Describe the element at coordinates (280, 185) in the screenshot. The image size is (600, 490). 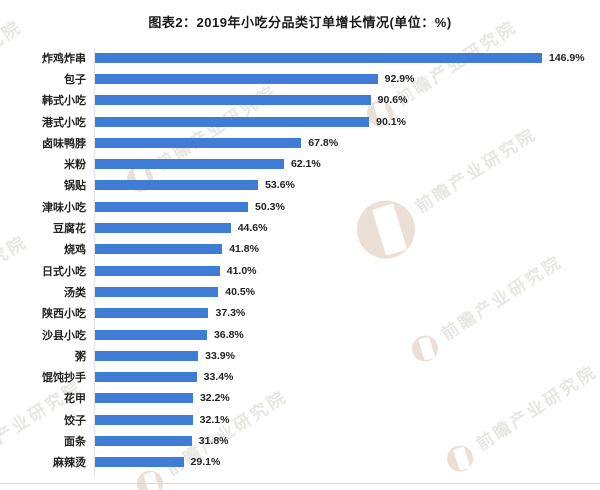
I see `value-label: 53.6%` at that location.